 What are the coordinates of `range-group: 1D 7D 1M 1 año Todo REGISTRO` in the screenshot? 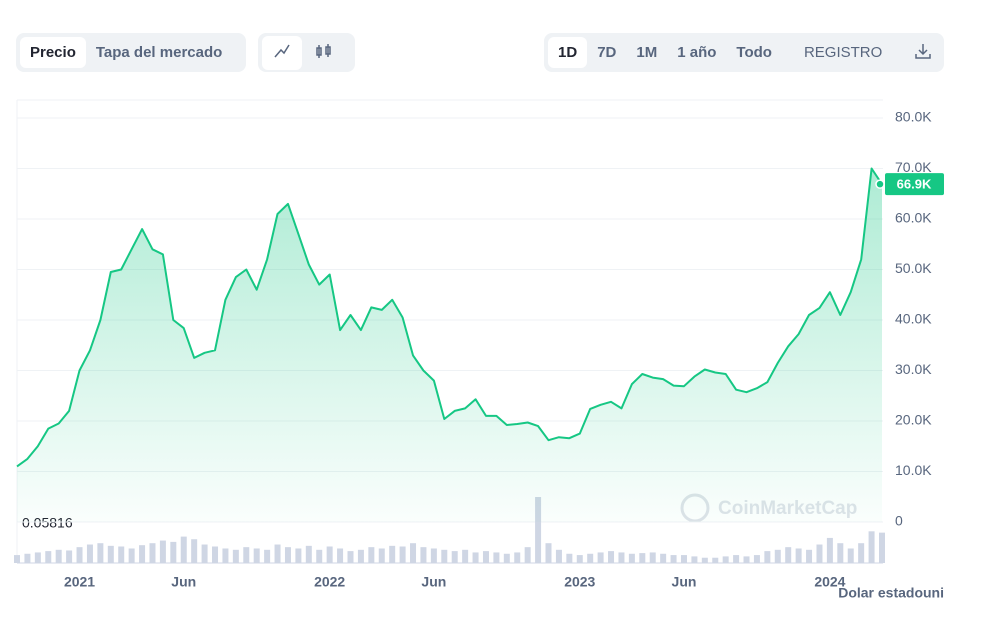 It's located at (744, 52).